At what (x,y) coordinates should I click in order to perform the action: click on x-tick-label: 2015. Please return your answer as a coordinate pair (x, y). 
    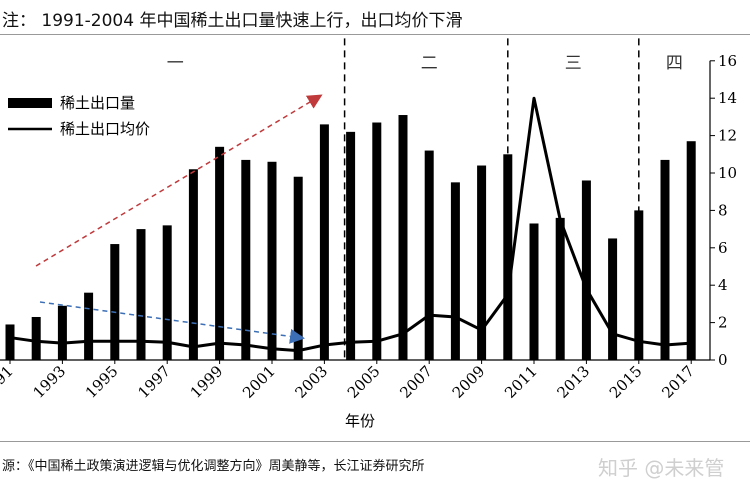
    Looking at the image, I should click on (626, 382).